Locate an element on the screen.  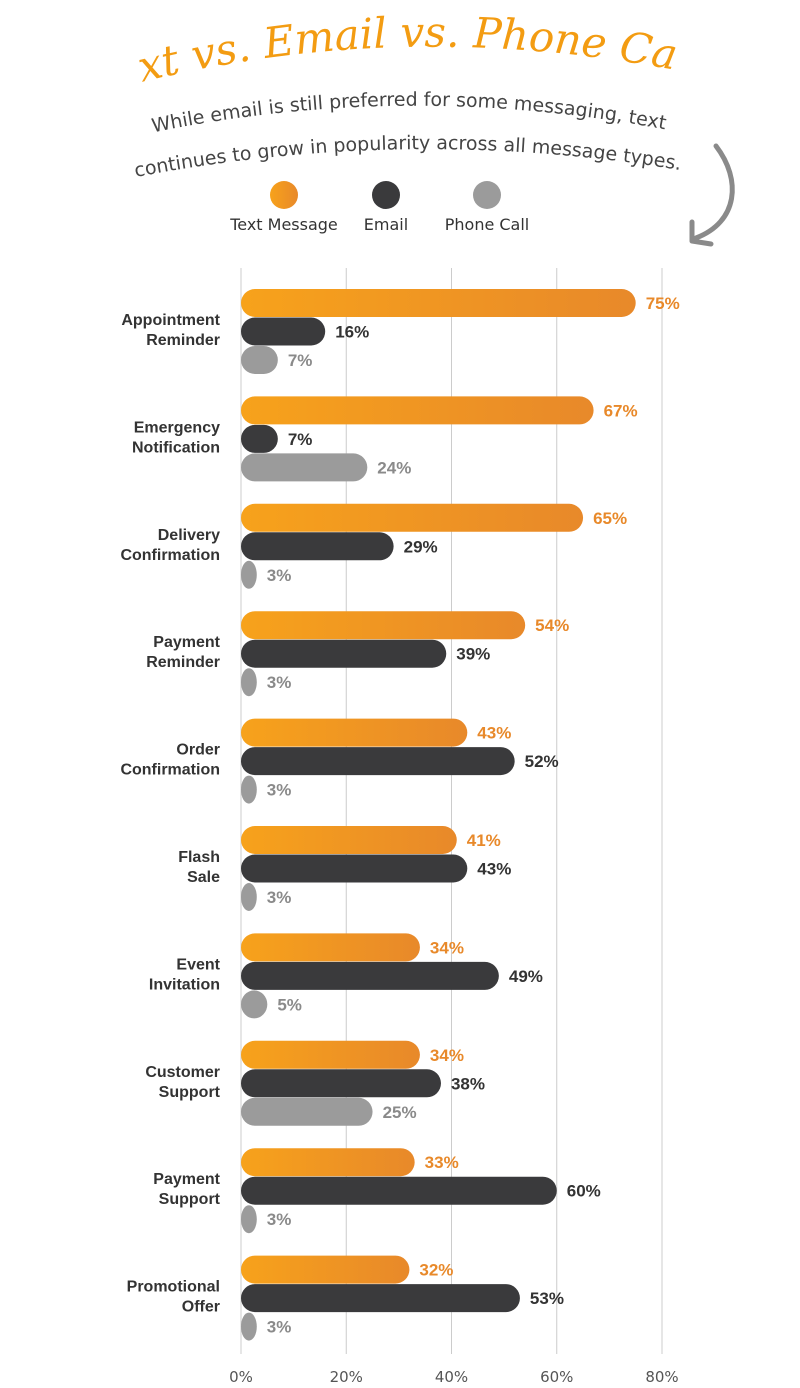
chart-title-text: Text vs. Email vs. Phone Calls is located at coordinates (340, 46).